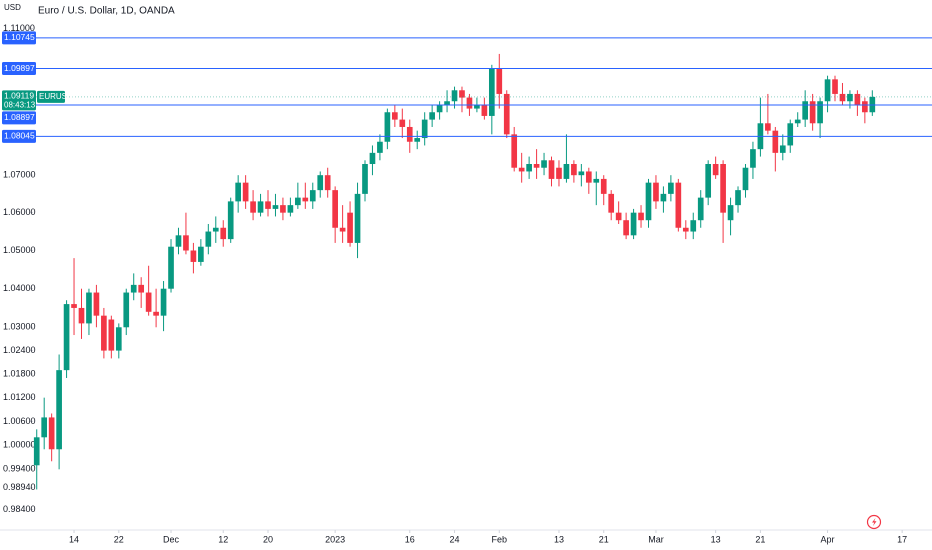 The image size is (932, 550). Describe the element at coordinates (51, 96) in the screenshot. I see `symbol-tag-box` at that location.